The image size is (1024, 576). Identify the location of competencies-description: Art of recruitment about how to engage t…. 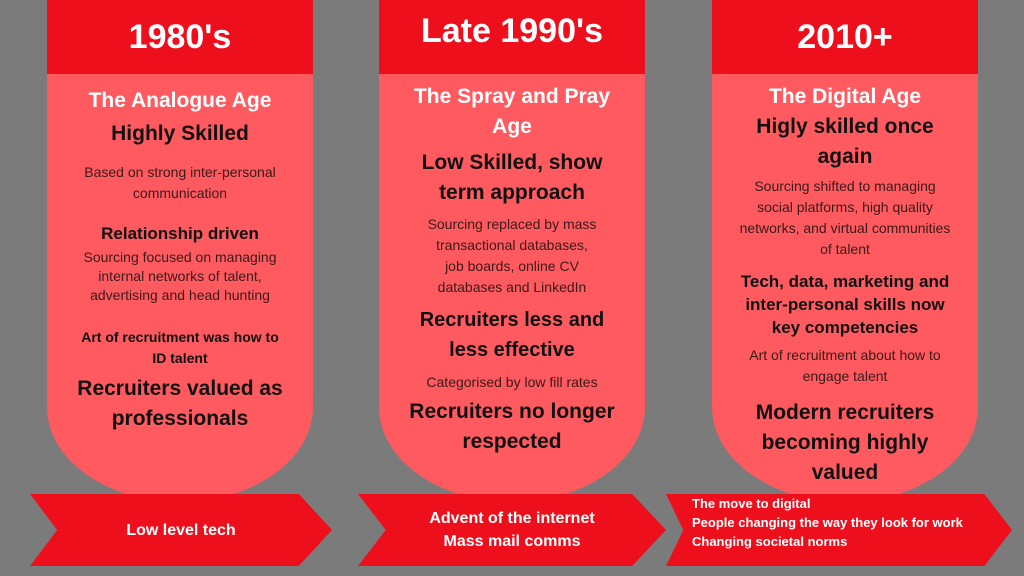
(845, 365).